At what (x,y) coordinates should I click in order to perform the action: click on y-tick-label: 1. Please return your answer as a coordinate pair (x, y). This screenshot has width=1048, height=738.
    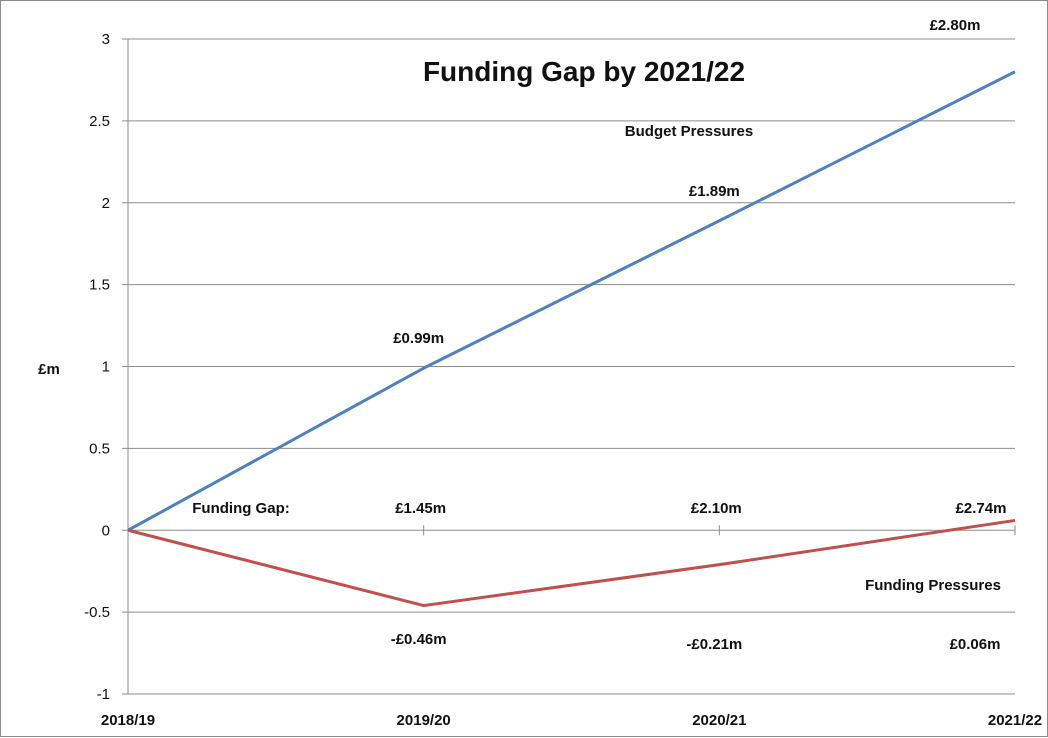
    Looking at the image, I should click on (106, 367).